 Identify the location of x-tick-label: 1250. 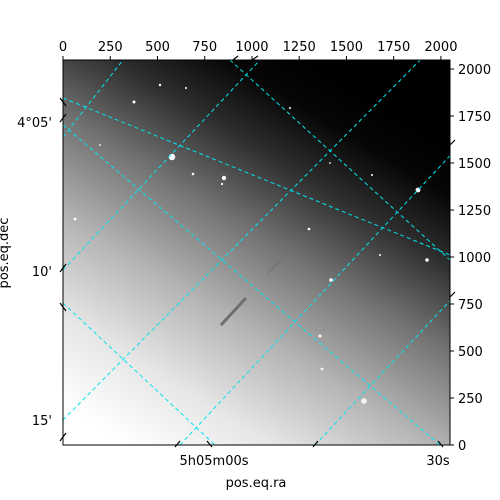
(299, 47).